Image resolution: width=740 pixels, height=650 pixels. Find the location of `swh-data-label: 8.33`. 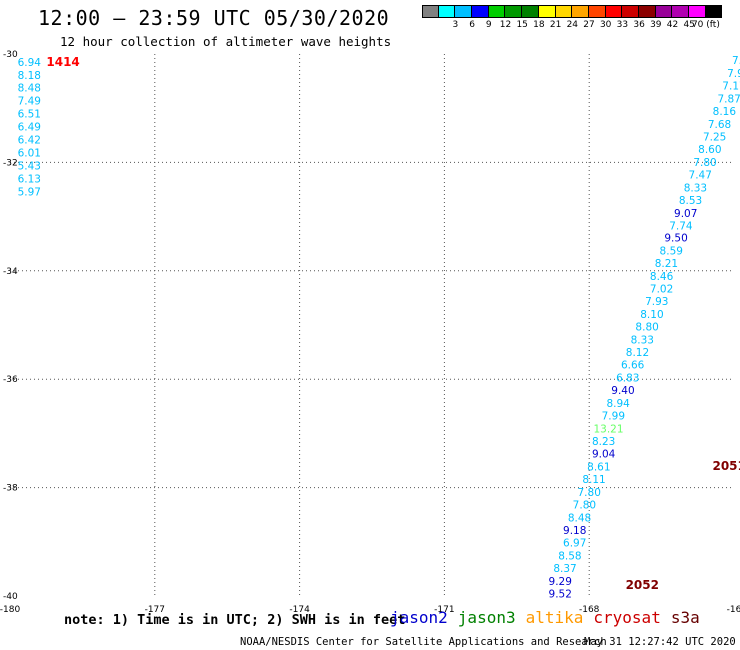

swh-data-label: 8.33 is located at coordinates (695, 188).